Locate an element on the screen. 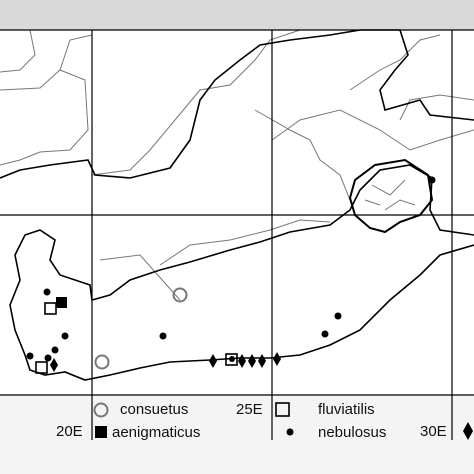 This screenshot has height=474, width=474. longitude-label: 30E is located at coordinates (433, 431).